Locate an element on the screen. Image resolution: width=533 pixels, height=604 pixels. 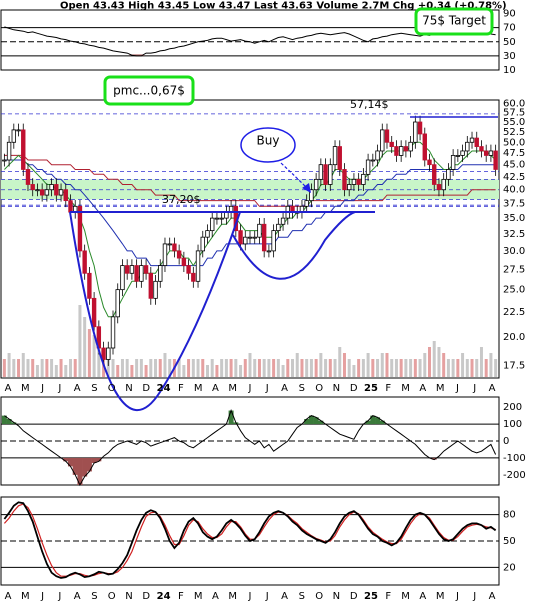
price-x-tick: S is located at coordinates (94, 388).